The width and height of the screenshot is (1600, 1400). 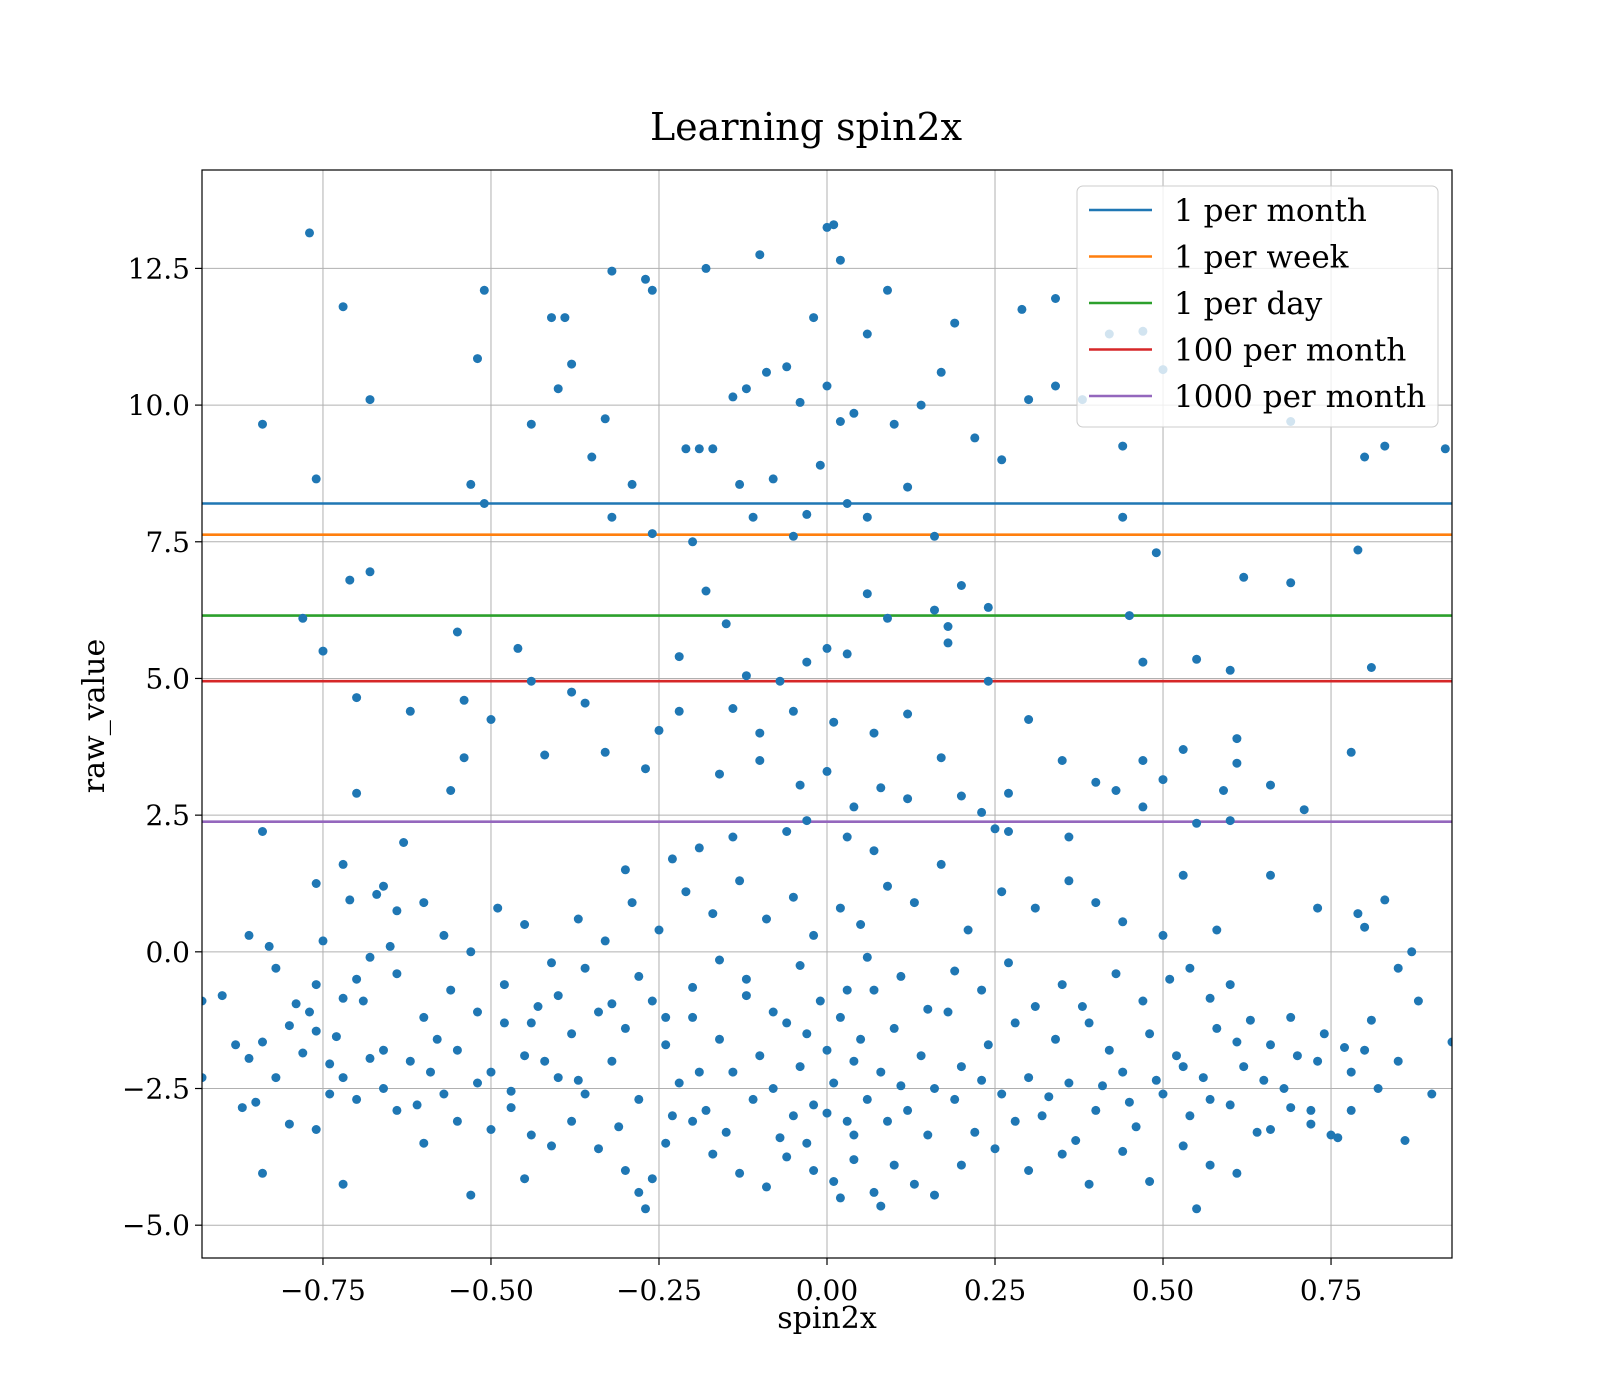 What do you see at coordinates (1300, 397) in the screenshot?
I see `legend-label: 1000 per month` at bounding box center [1300, 397].